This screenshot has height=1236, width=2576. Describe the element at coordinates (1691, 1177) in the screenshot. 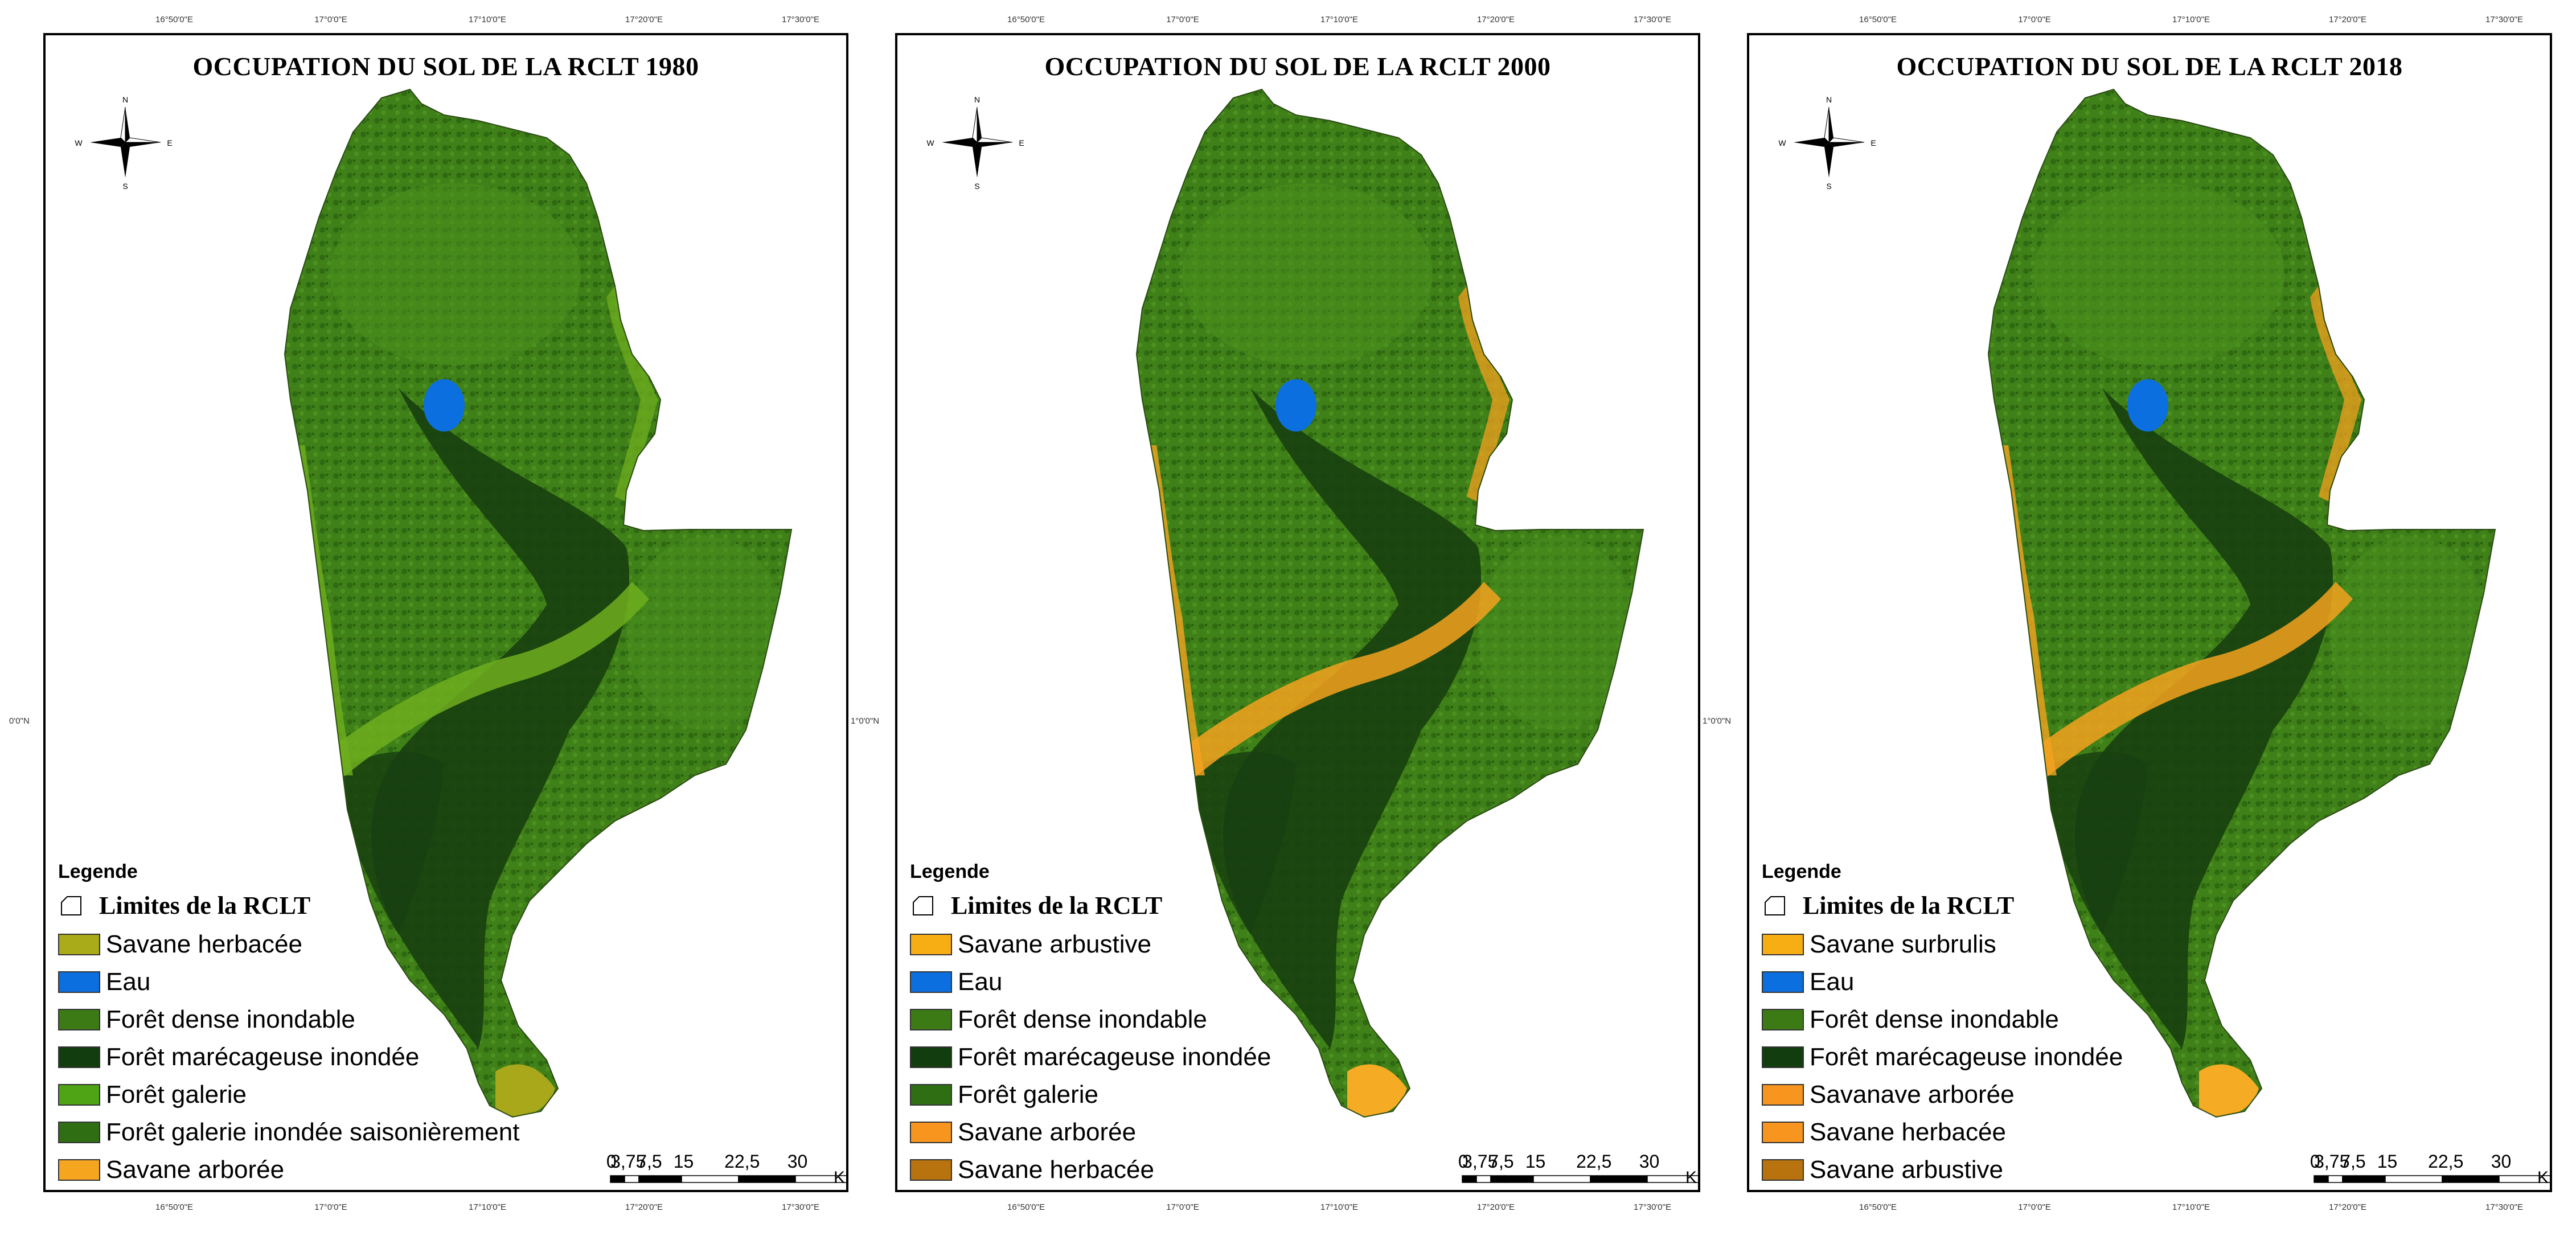

I see `scale-unit: Km` at that location.